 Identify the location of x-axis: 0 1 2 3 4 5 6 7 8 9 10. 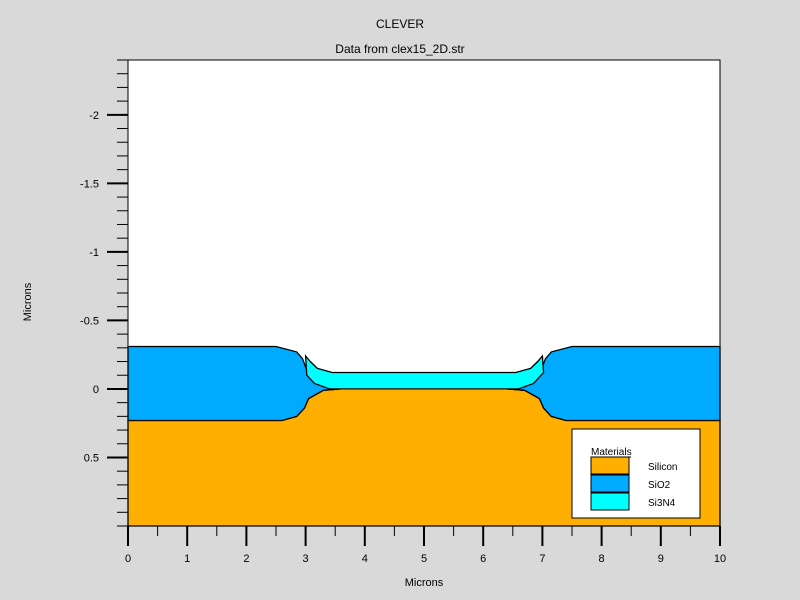
(425, 545).